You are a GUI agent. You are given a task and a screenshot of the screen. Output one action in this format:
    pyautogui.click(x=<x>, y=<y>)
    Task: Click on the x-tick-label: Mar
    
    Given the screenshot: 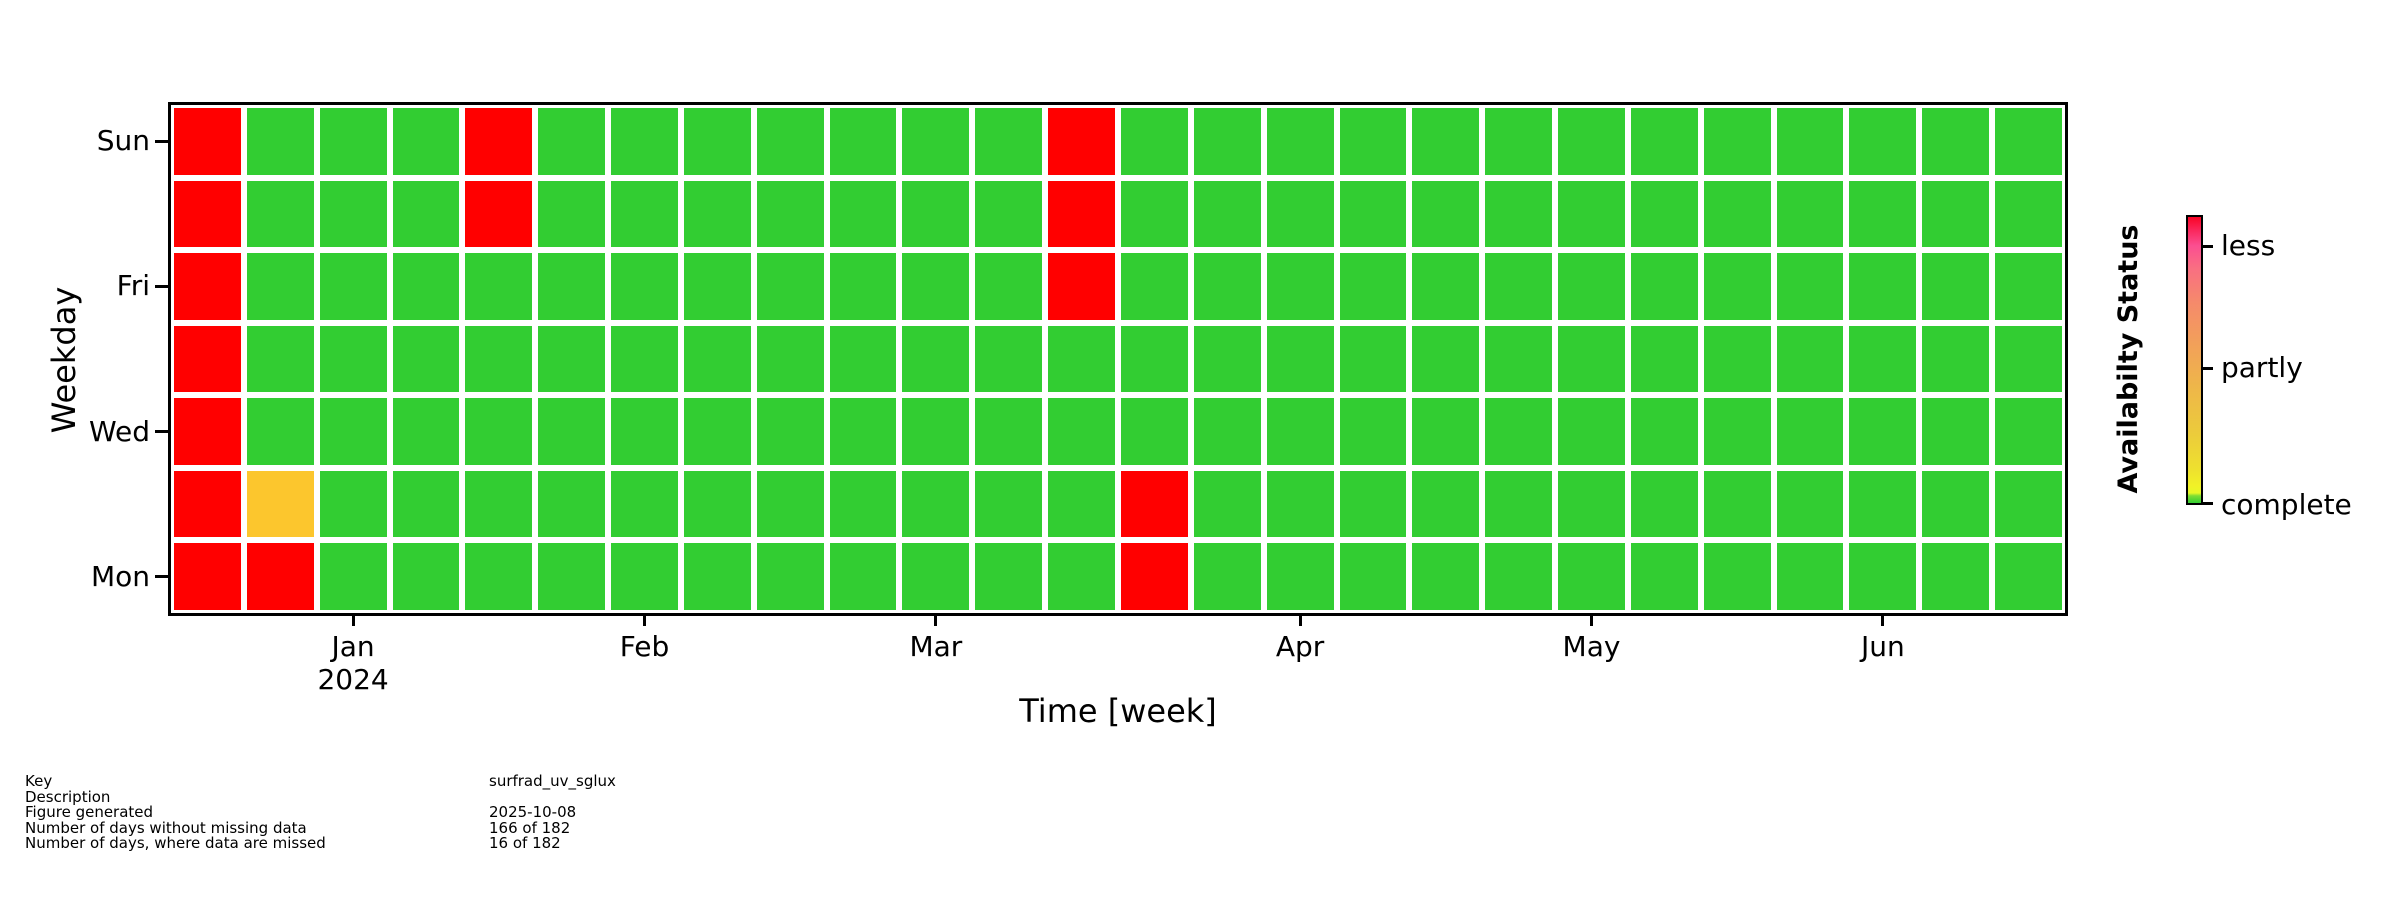 What is the action you would take?
    pyautogui.click(x=936, y=646)
    